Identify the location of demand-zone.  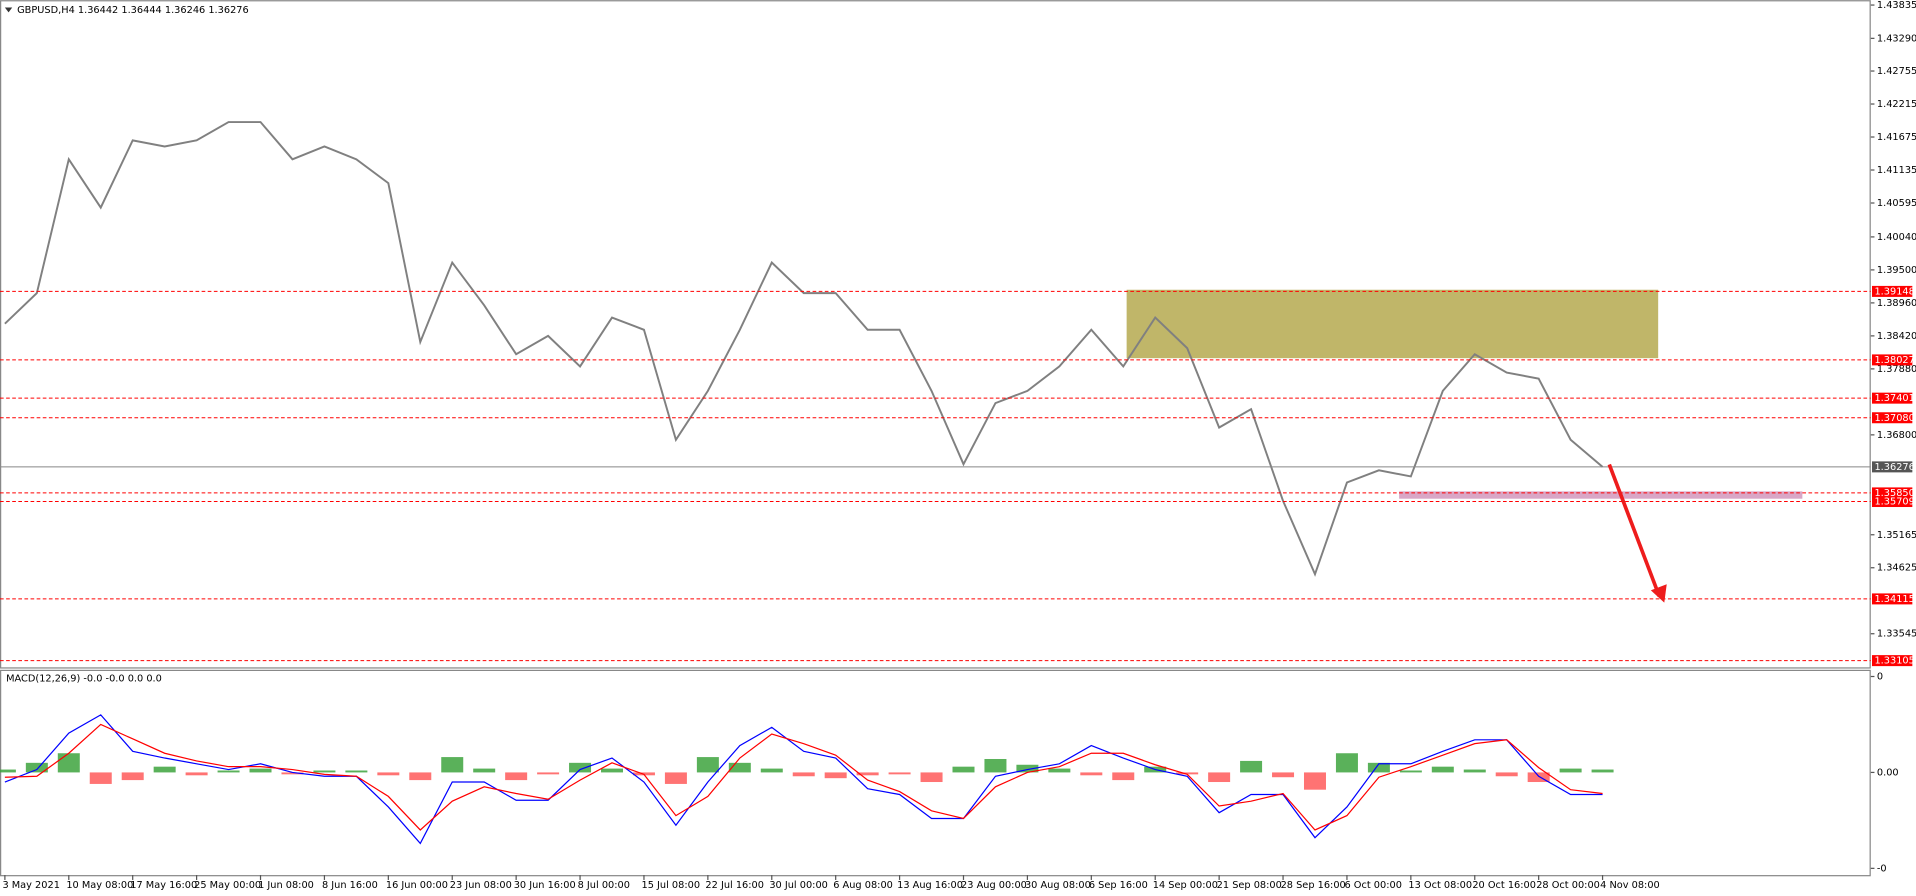
(1601, 495).